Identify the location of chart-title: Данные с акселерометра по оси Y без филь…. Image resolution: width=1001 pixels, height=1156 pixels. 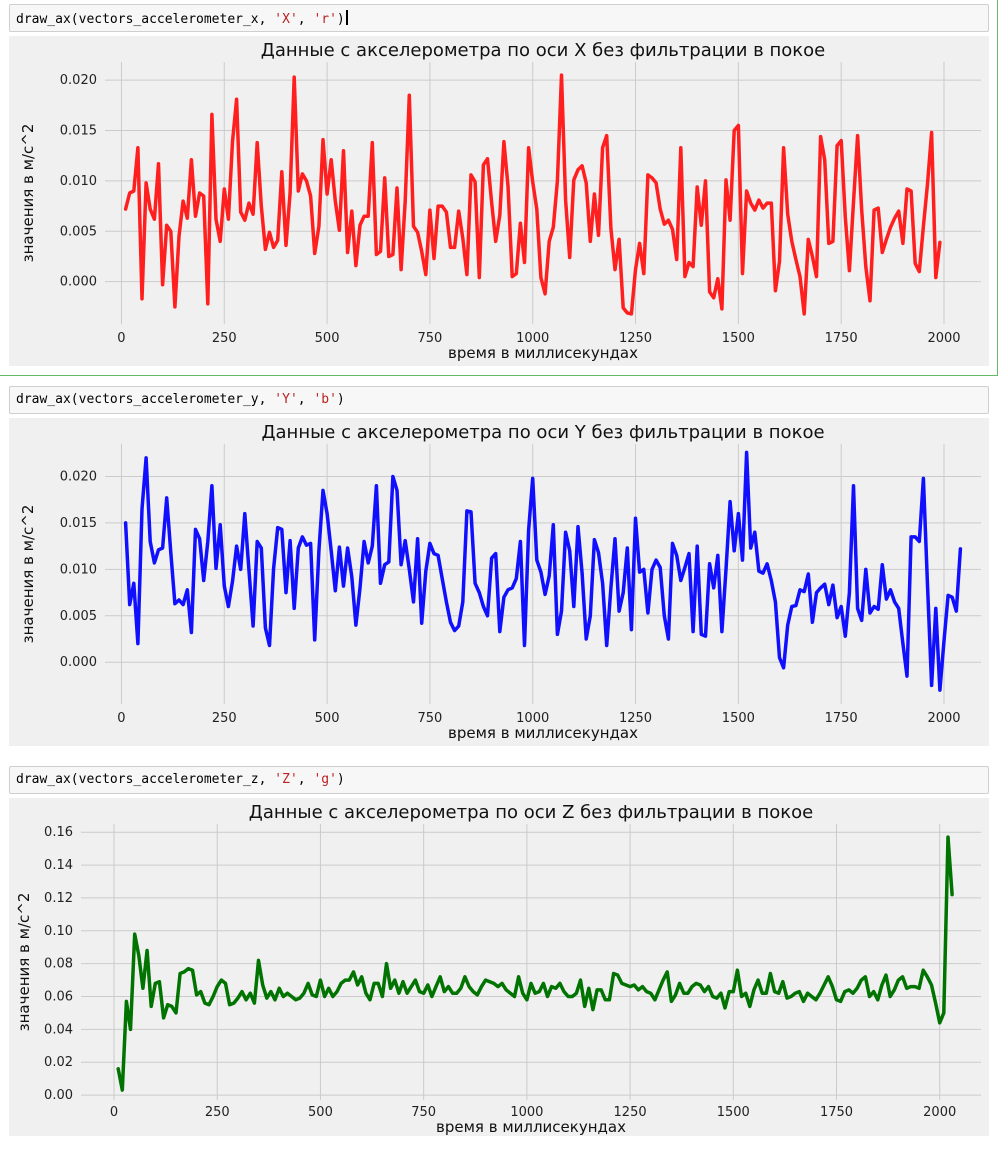
(542, 432).